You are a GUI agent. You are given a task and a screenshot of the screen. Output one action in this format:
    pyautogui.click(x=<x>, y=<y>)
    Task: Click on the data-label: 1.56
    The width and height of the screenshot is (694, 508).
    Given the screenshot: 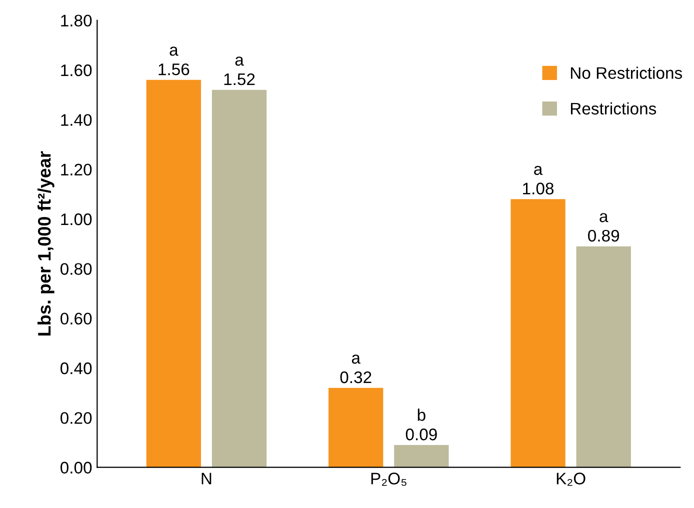 What is the action you would take?
    pyautogui.click(x=174, y=69)
    